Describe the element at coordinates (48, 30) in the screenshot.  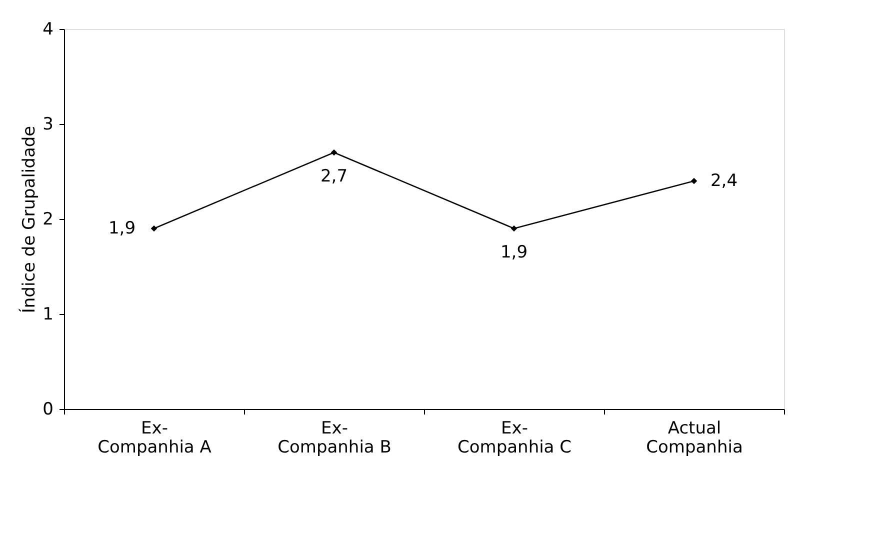
I see `y-tick-label: 4` at that location.